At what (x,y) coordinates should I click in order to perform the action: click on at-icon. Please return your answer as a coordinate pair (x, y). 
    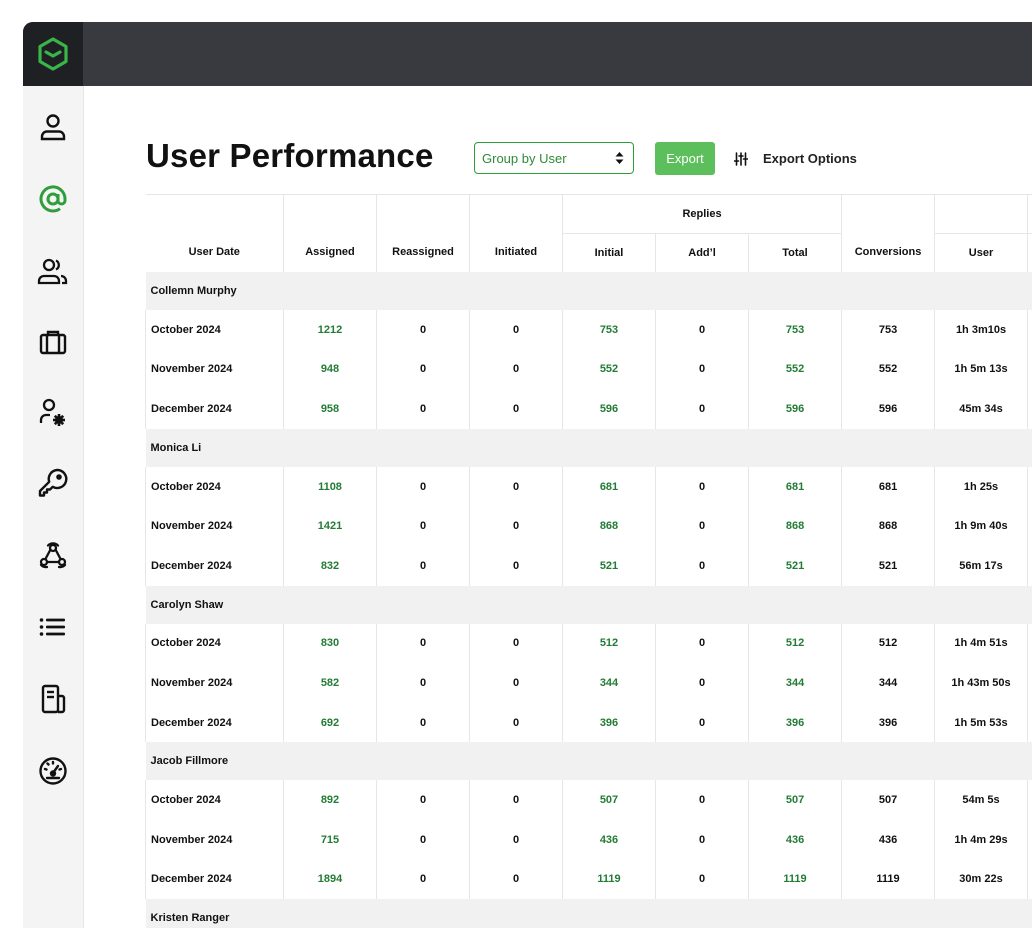
    Looking at the image, I should click on (53, 199).